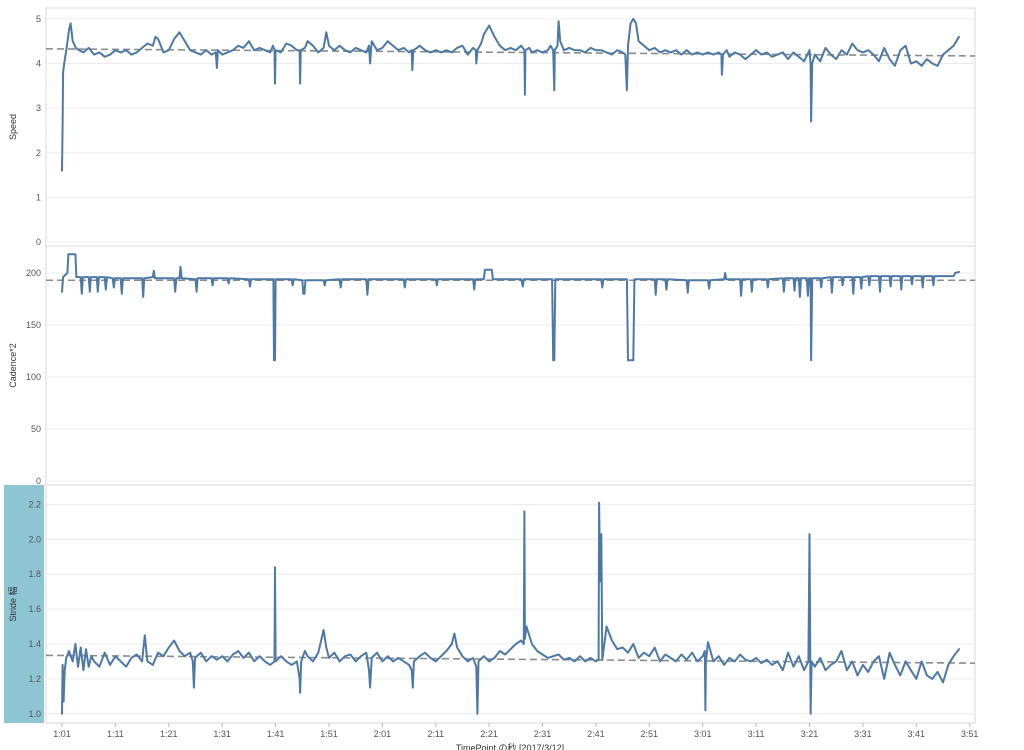 The height and width of the screenshot is (750, 1024). Describe the element at coordinates (38, 153) in the screenshot. I see `y-tick-label: 2` at that location.